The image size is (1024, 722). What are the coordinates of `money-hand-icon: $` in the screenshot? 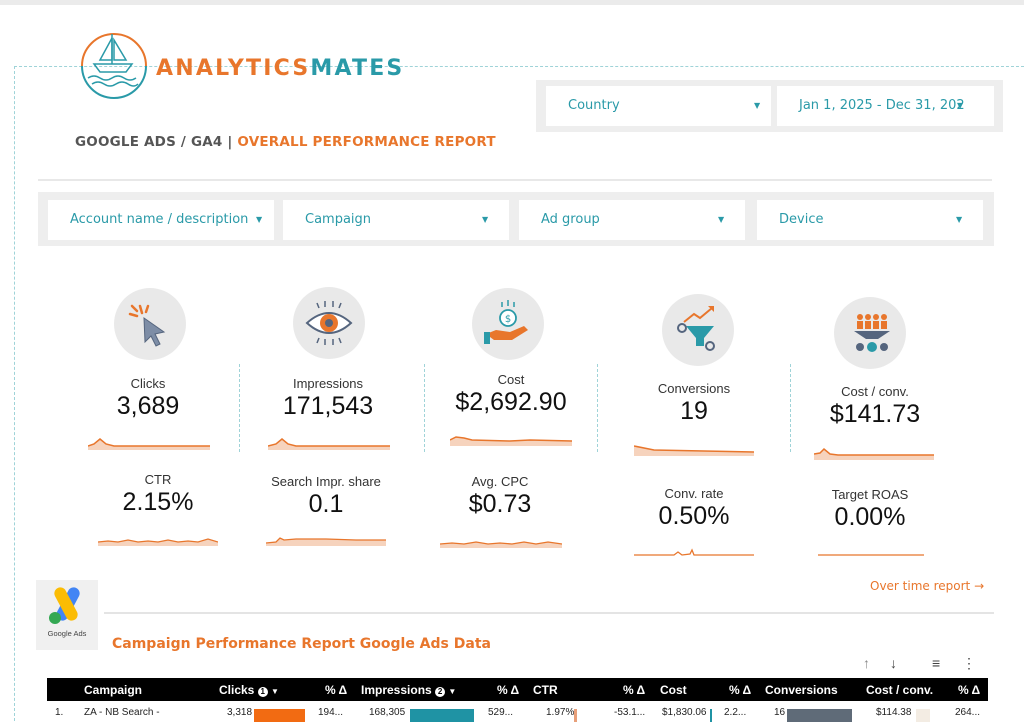 It's located at (508, 324).